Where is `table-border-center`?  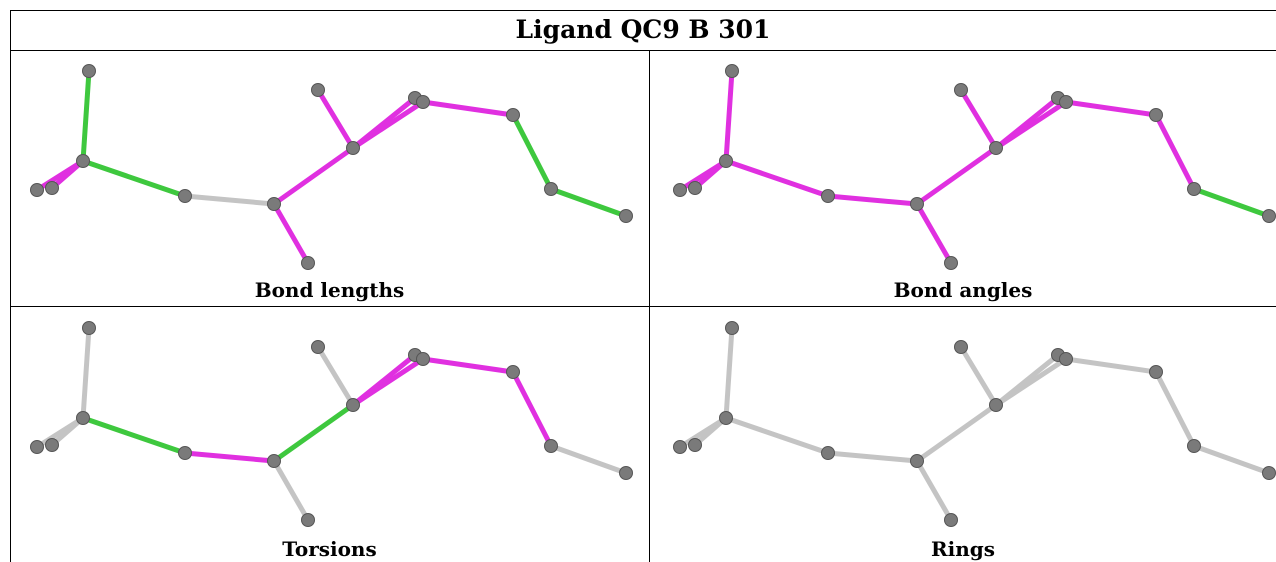
table-border-center is located at coordinates (649, 306).